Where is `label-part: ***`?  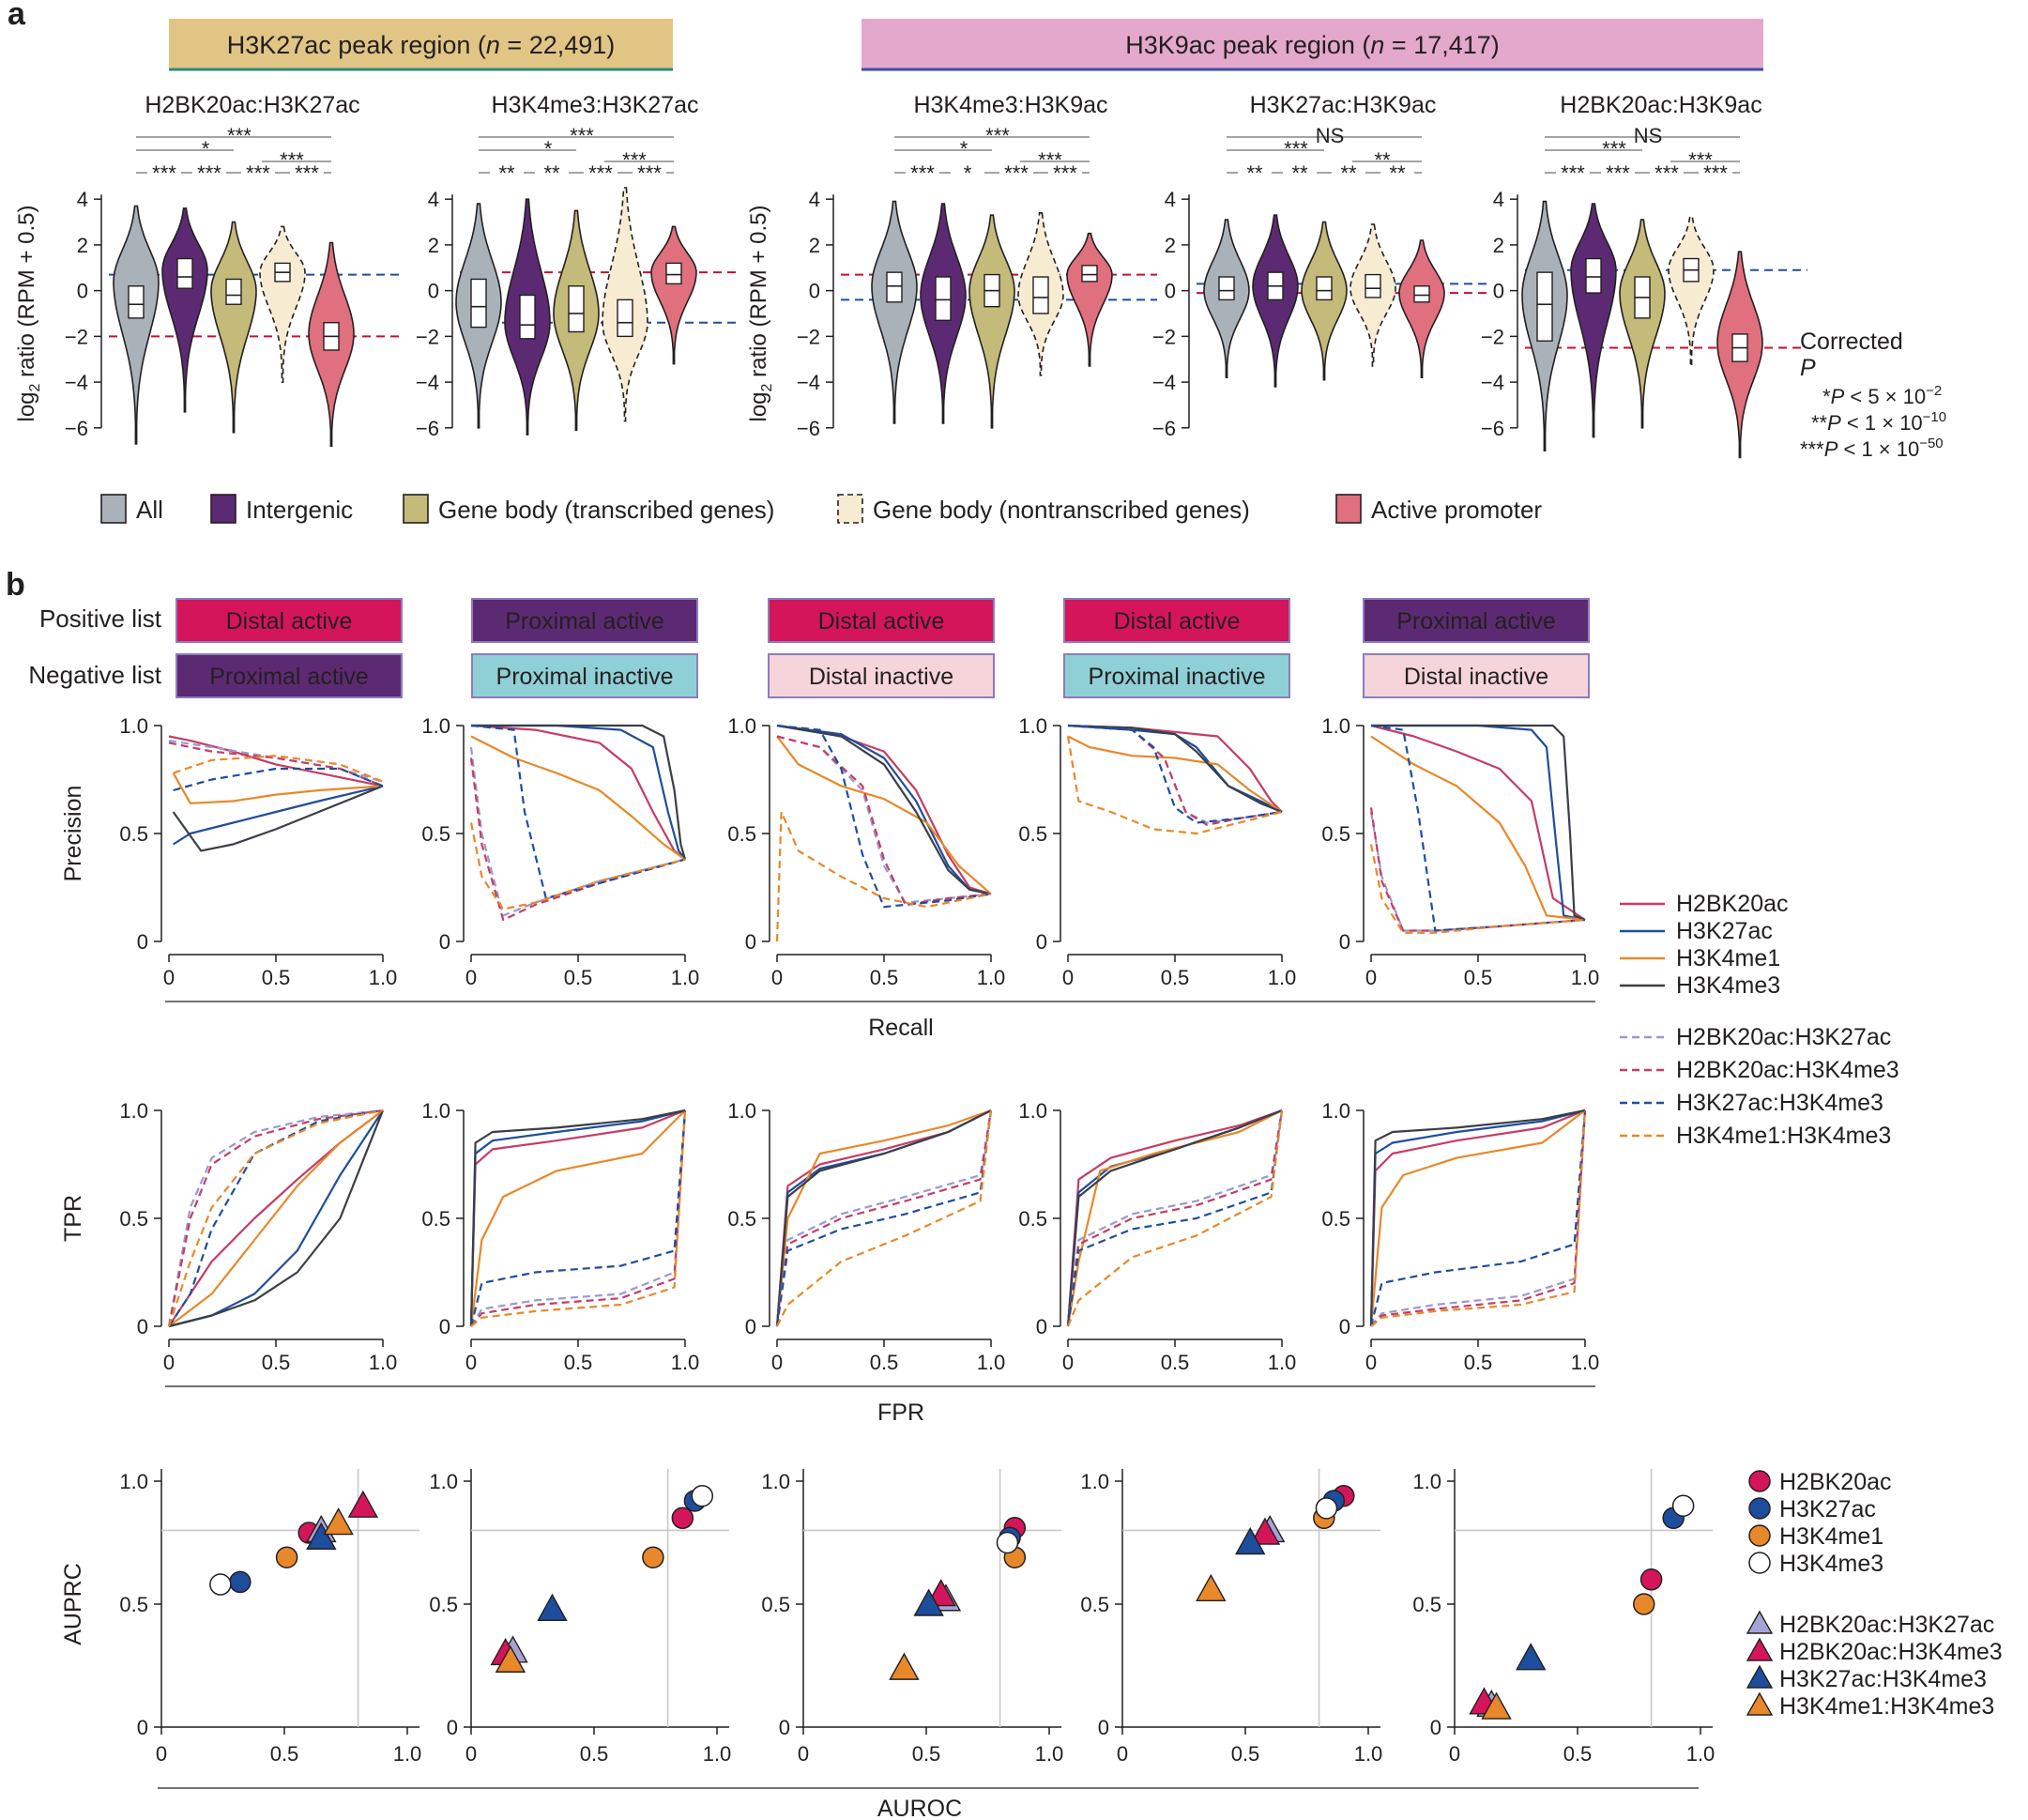
label-part: *** is located at coordinates (1812, 449).